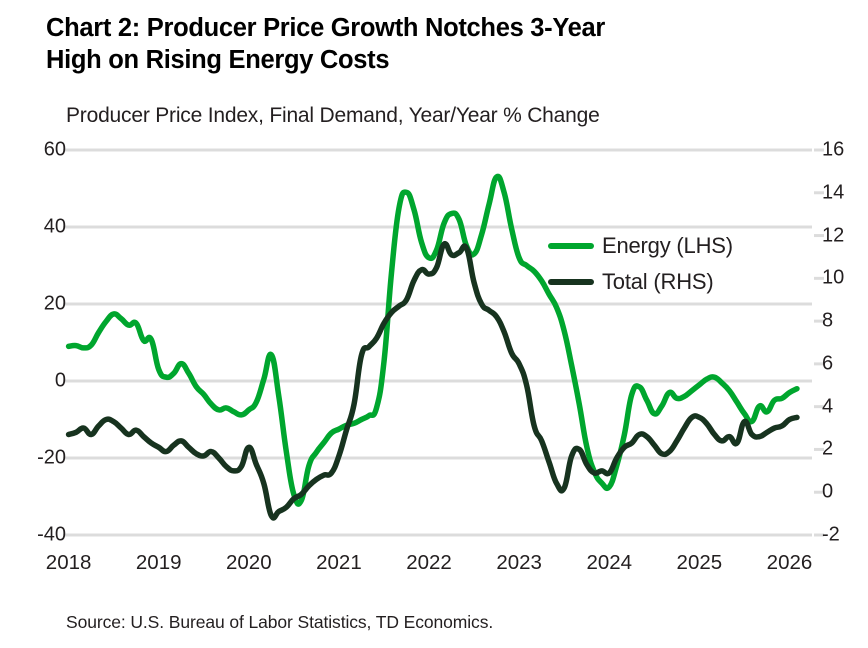 This screenshot has width=868, height=648. What do you see at coordinates (828, 320) in the screenshot?
I see `right-axis-tick-label: 8` at bounding box center [828, 320].